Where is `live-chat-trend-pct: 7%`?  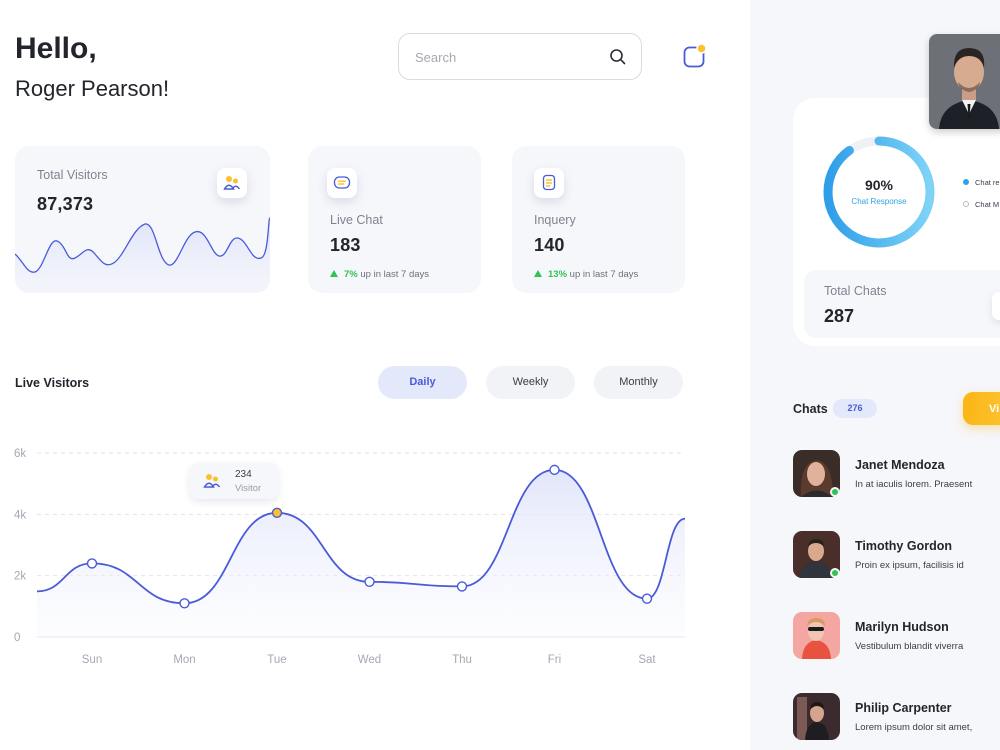
live-chat-trend-pct: 7% is located at coordinates (351, 274).